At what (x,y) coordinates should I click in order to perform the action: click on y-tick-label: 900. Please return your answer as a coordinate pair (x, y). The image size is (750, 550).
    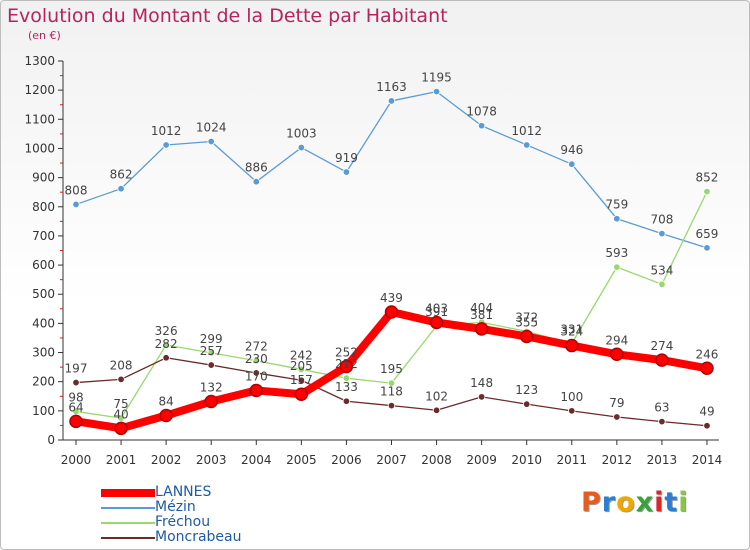
    Looking at the image, I should click on (43, 178).